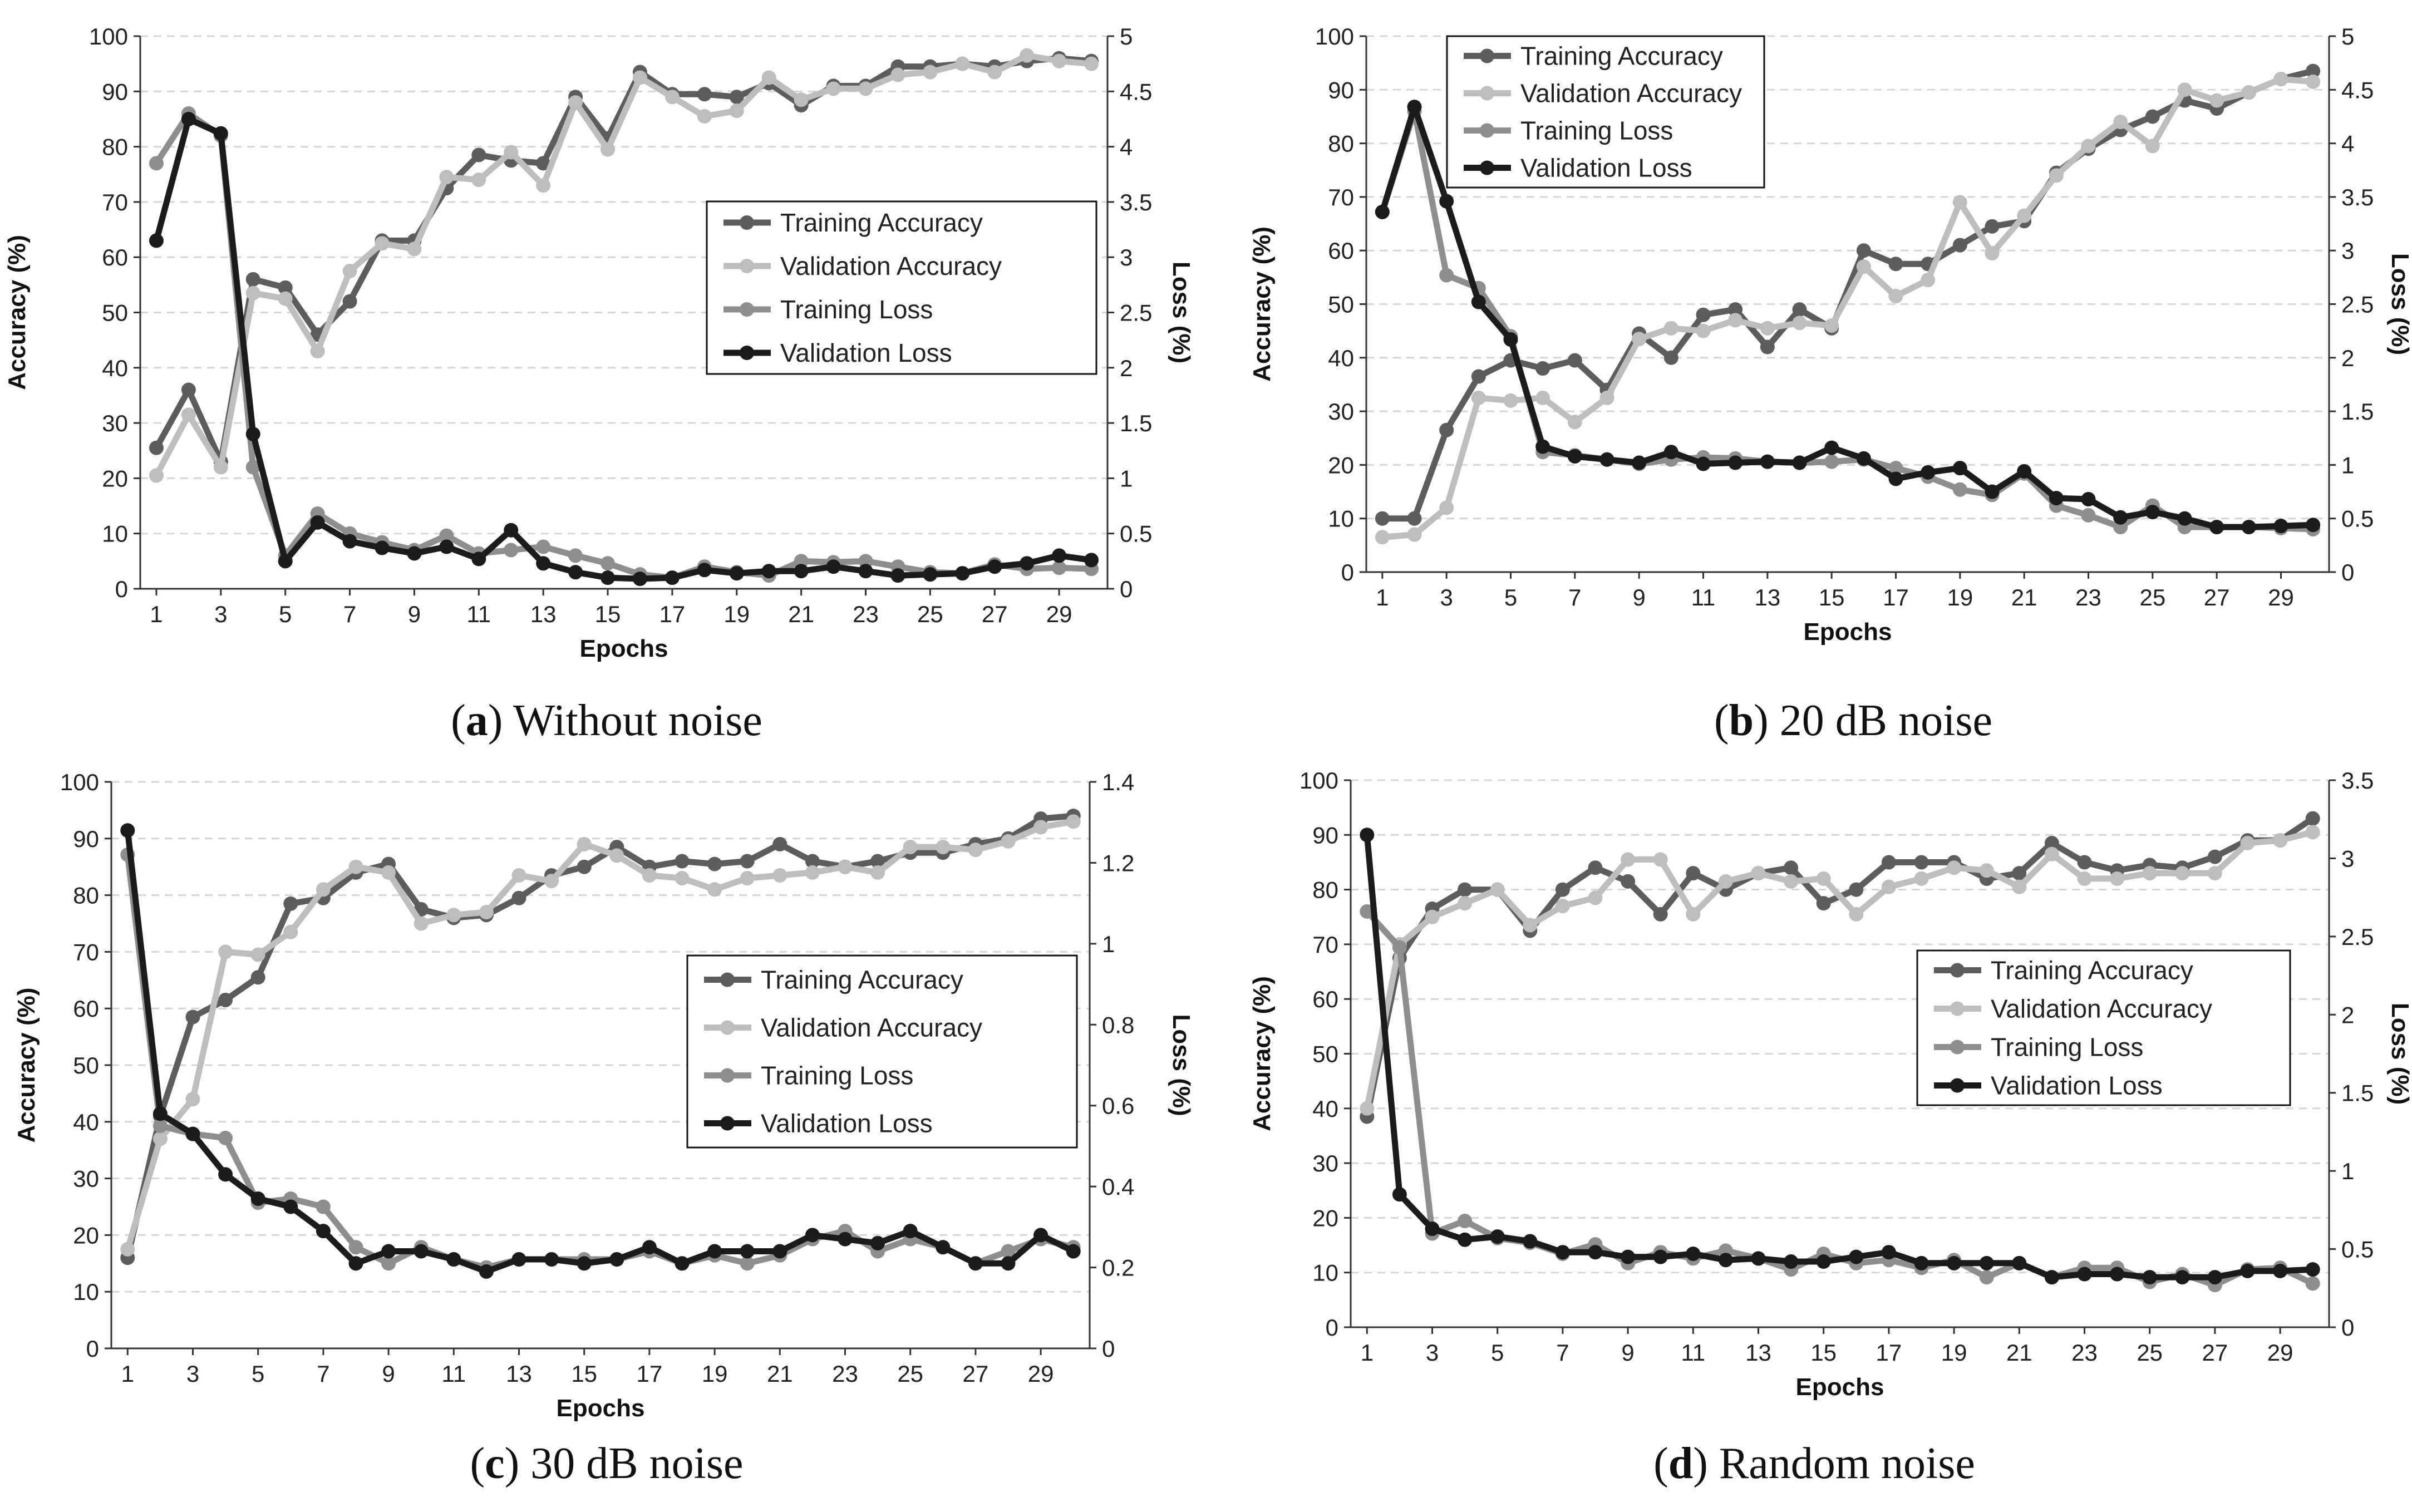  Describe the element at coordinates (1433, 1352) in the screenshot. I see `x-tick-label: 3` at that location.